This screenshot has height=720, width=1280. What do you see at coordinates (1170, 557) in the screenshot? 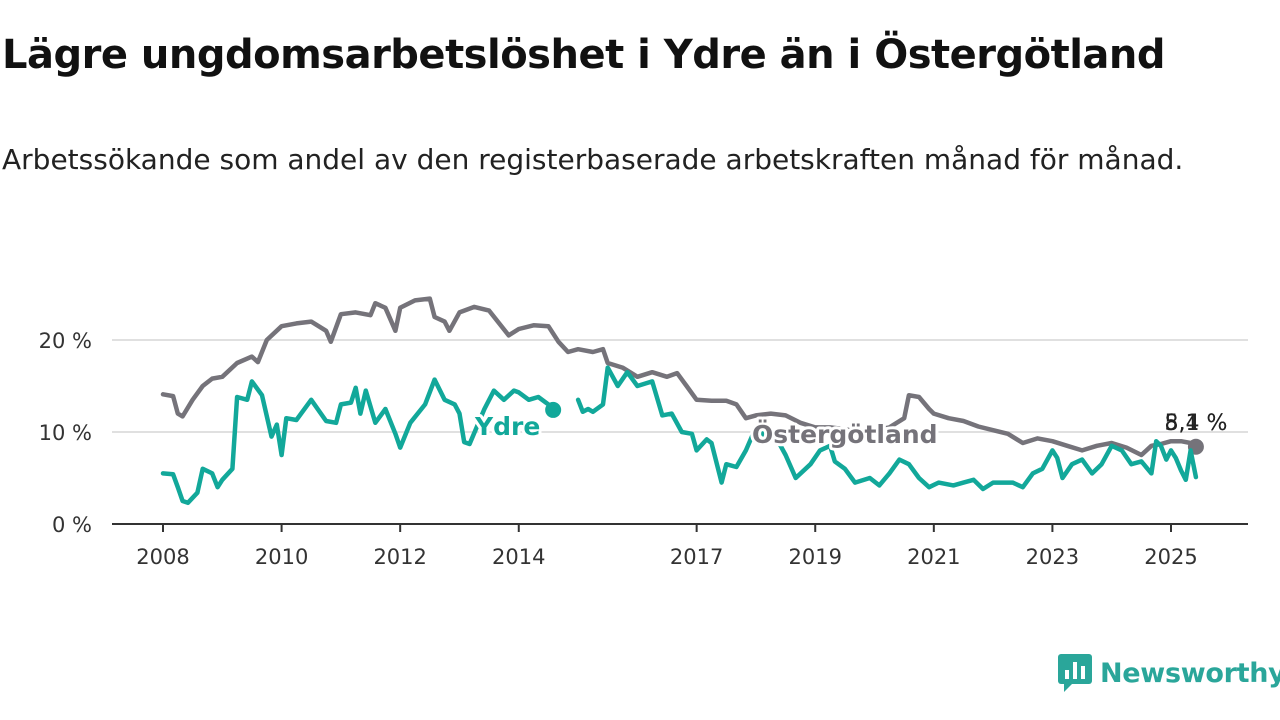
I see `x-tick-label: 2025` at bounding box center [1170, 557].